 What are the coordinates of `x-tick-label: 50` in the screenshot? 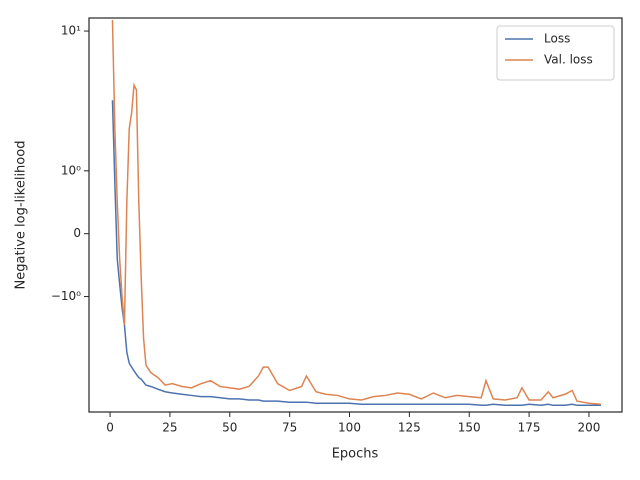 It's located at (229, 428).